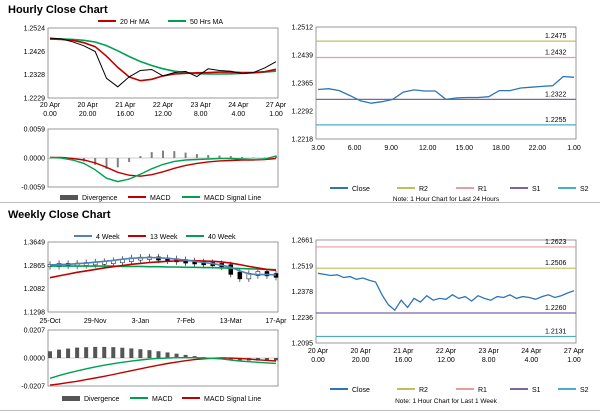 The image size is (600, 413). Describe the element at coordinates (35, 29) in the screenshot. I see `hourly-price-y-tick: 1.2524` at that location.